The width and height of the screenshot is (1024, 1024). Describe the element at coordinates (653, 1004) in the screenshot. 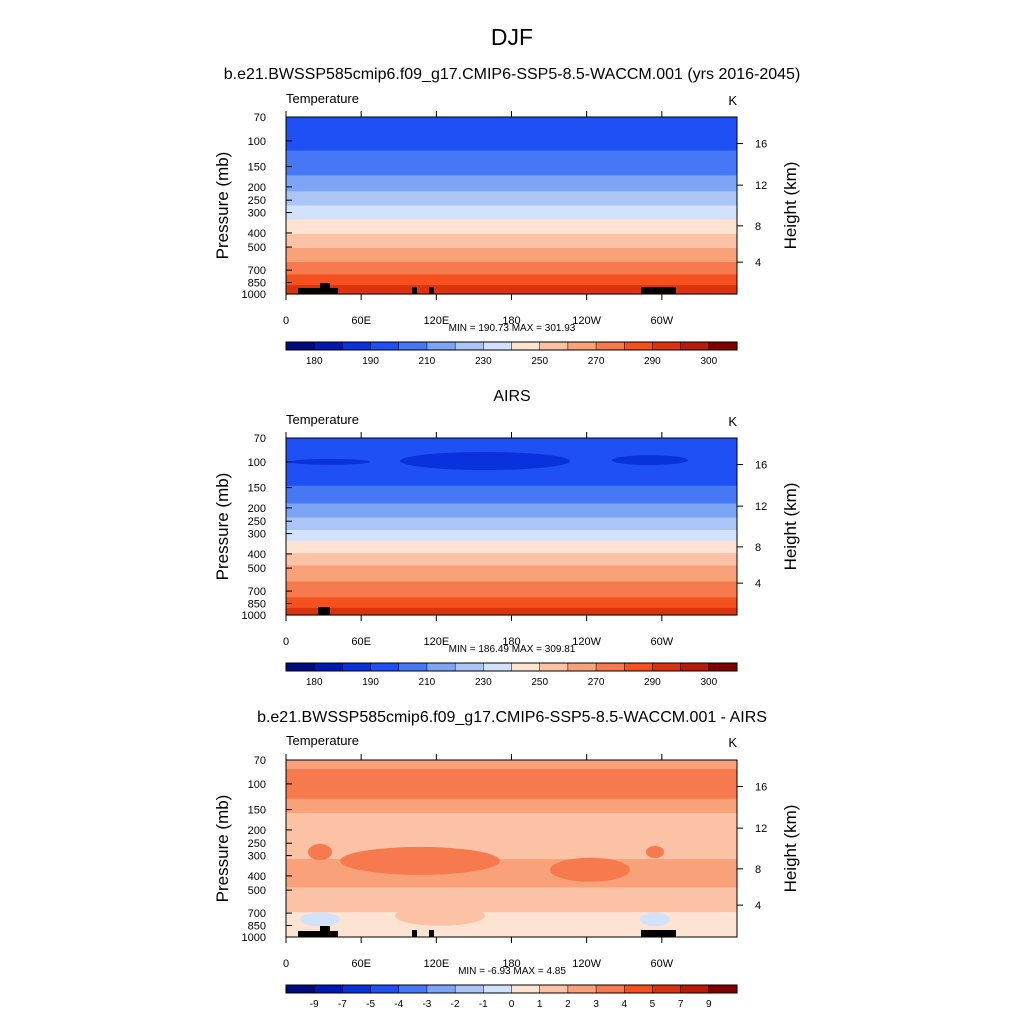

I see `colorbar-label: 5` at that location.